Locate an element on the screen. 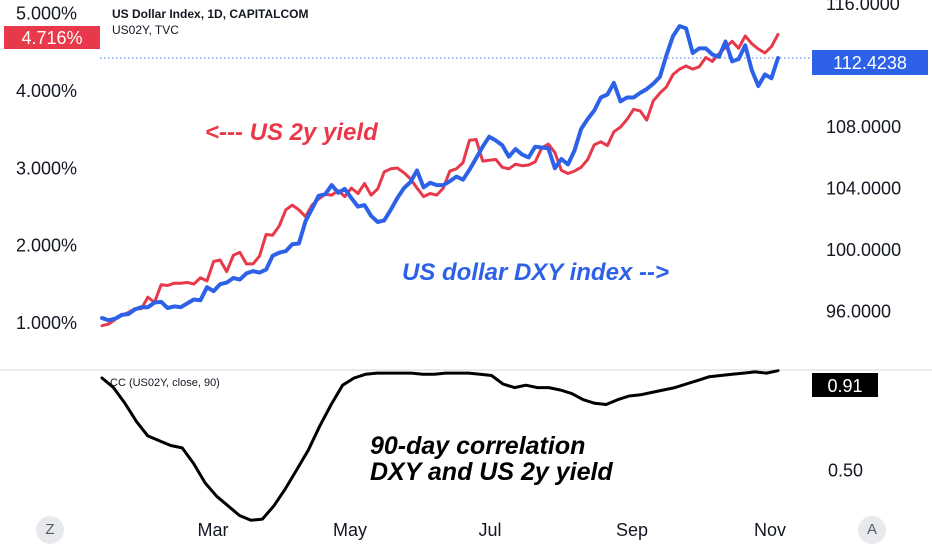  left-axis-tick-1: 2.000% is located at coordinates (46, 246).